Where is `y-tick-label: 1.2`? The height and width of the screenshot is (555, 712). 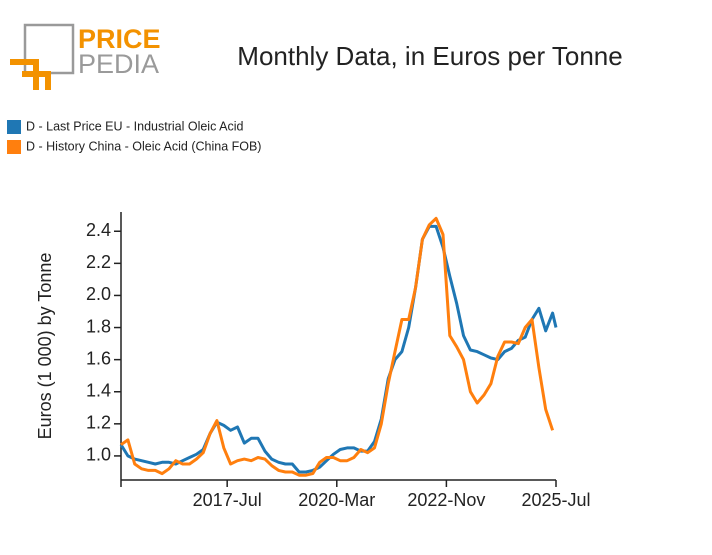 y-tick-label: 1.2 is located at coordinates (98, 423).